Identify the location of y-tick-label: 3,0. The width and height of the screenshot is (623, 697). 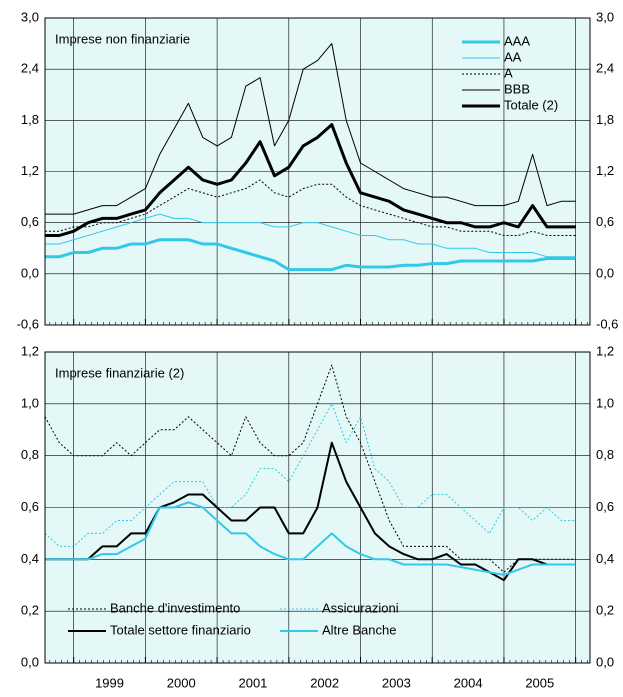
(30, 16).